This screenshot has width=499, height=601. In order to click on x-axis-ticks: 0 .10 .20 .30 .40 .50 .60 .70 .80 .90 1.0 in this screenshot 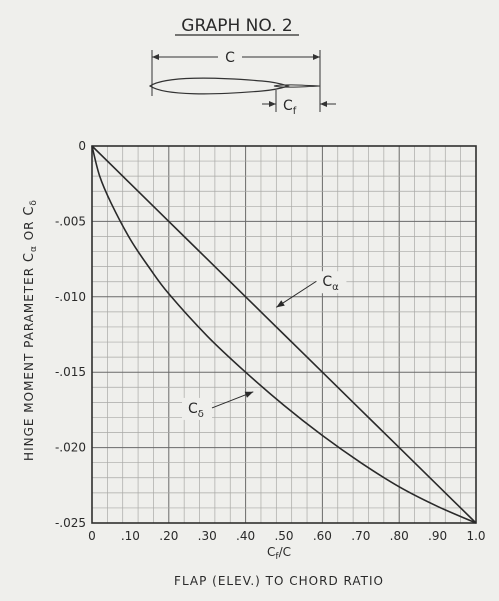, I will do `click(286, 536)`.